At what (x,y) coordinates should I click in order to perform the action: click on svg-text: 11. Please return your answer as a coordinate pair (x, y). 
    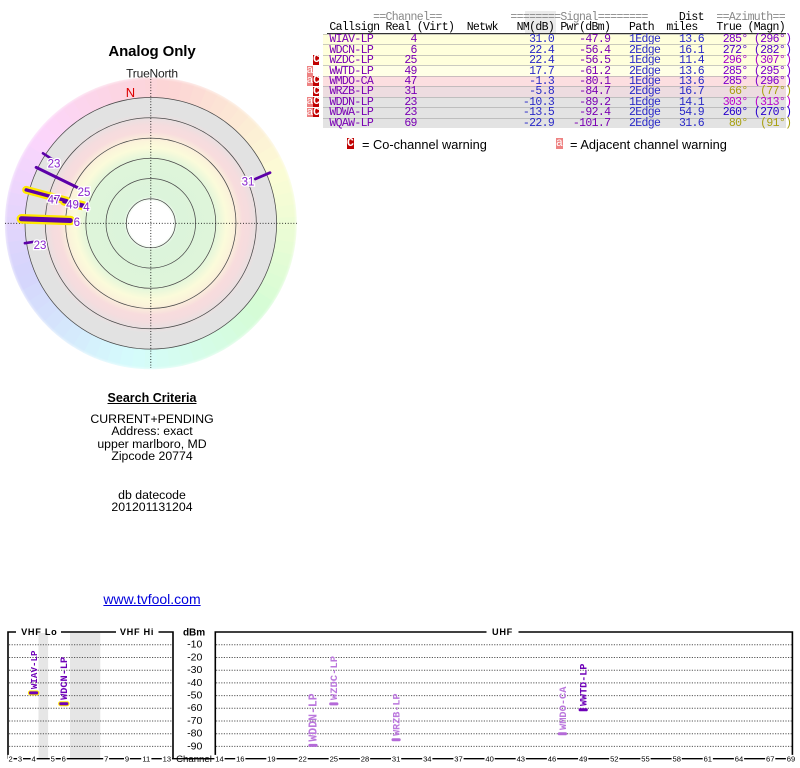
    Looking at the image, I should click on (146, 759).